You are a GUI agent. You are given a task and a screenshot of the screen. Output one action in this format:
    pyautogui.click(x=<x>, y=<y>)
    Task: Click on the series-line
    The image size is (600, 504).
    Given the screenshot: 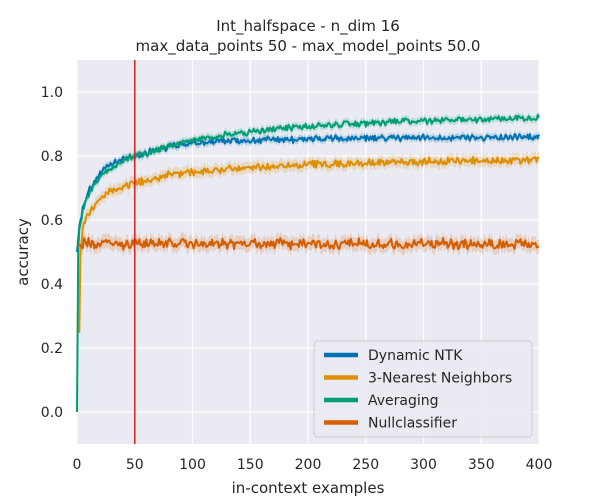 What is the action you would take?
    pyautogui.click(x=308, y=244)
    